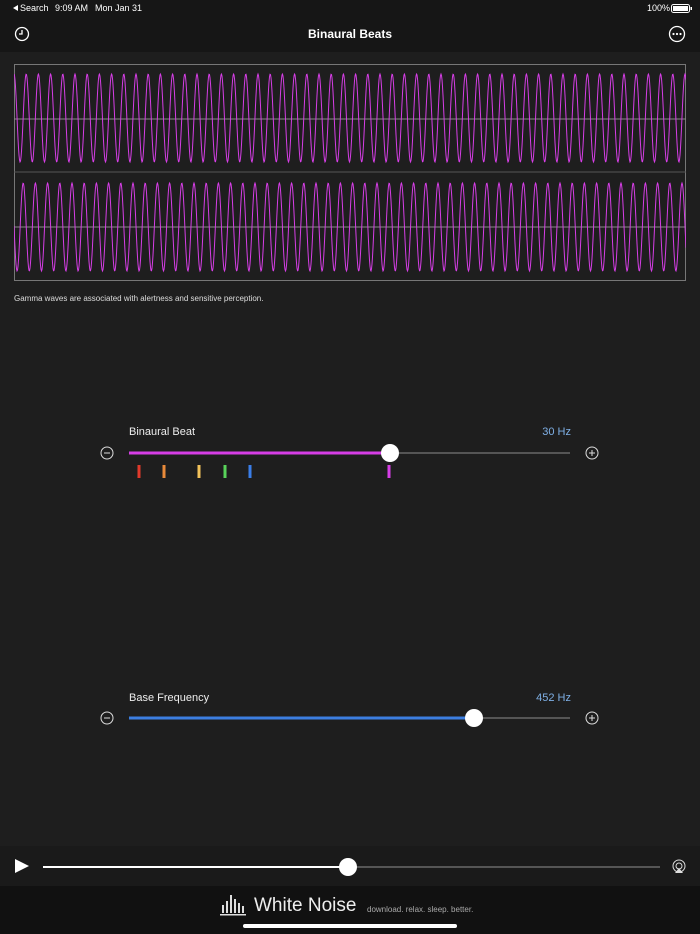 This screenshot has height=934, width=700. What do you see at coordinates (350, 462) in the screenshot?
I see `binaural-slider` at bounding box center [350, 462].